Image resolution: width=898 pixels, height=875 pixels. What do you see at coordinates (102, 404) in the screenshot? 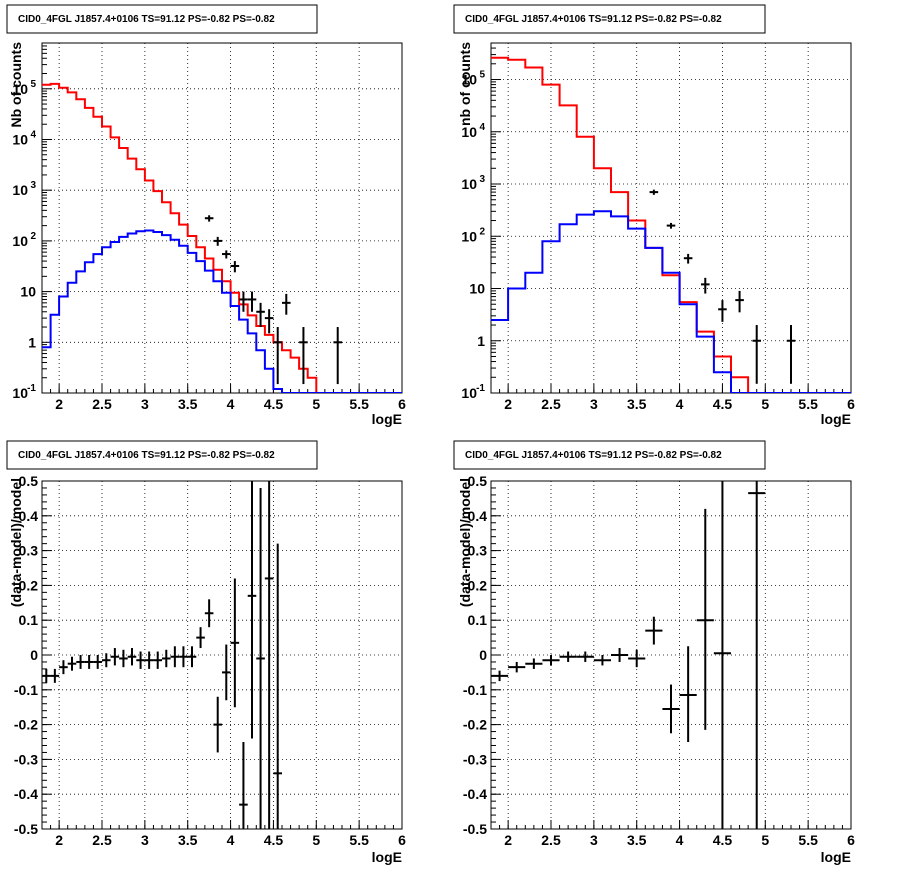
I see `x-tick-label: 2.5` at bounding box center [102, 404].